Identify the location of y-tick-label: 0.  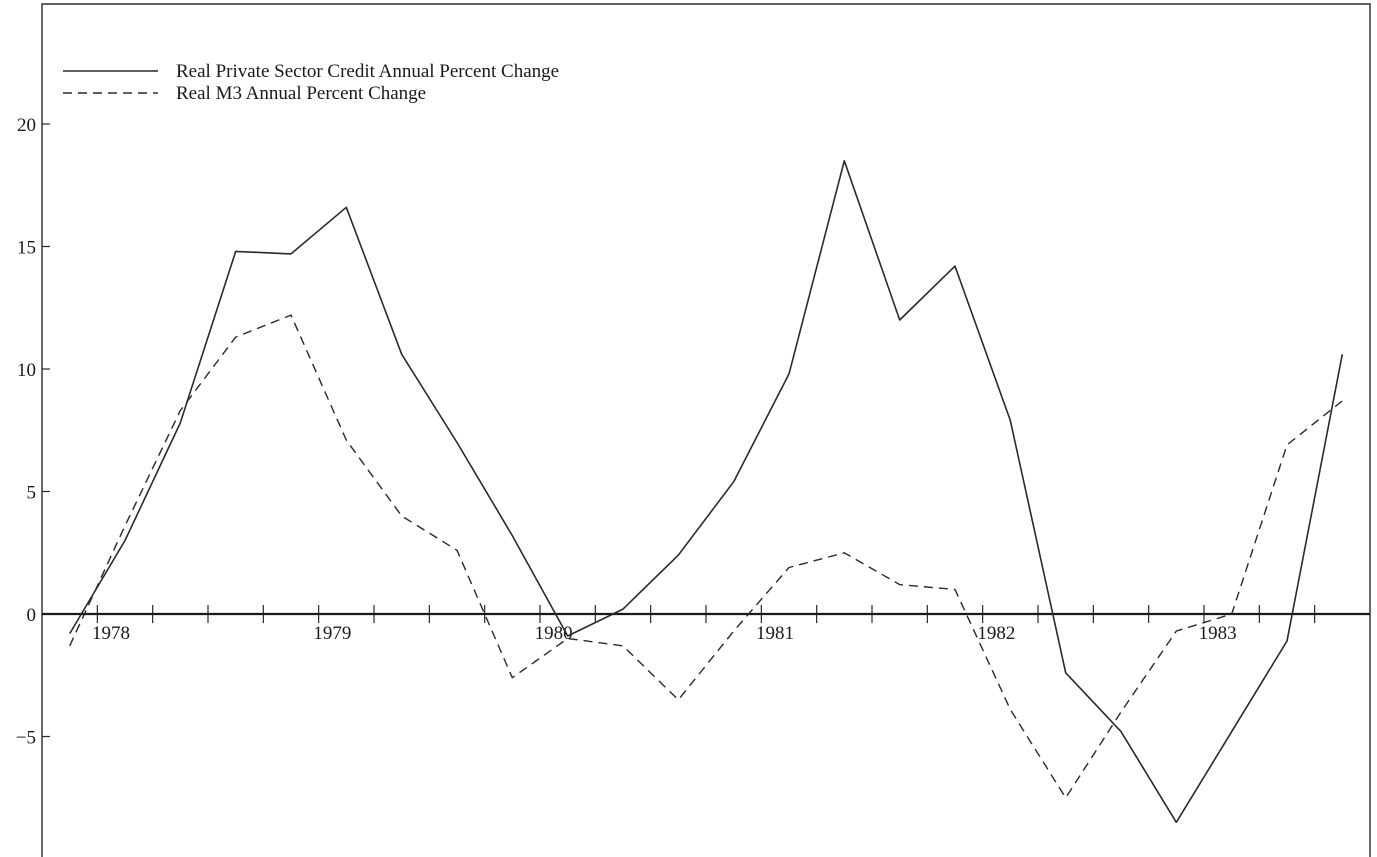
(32, 615).